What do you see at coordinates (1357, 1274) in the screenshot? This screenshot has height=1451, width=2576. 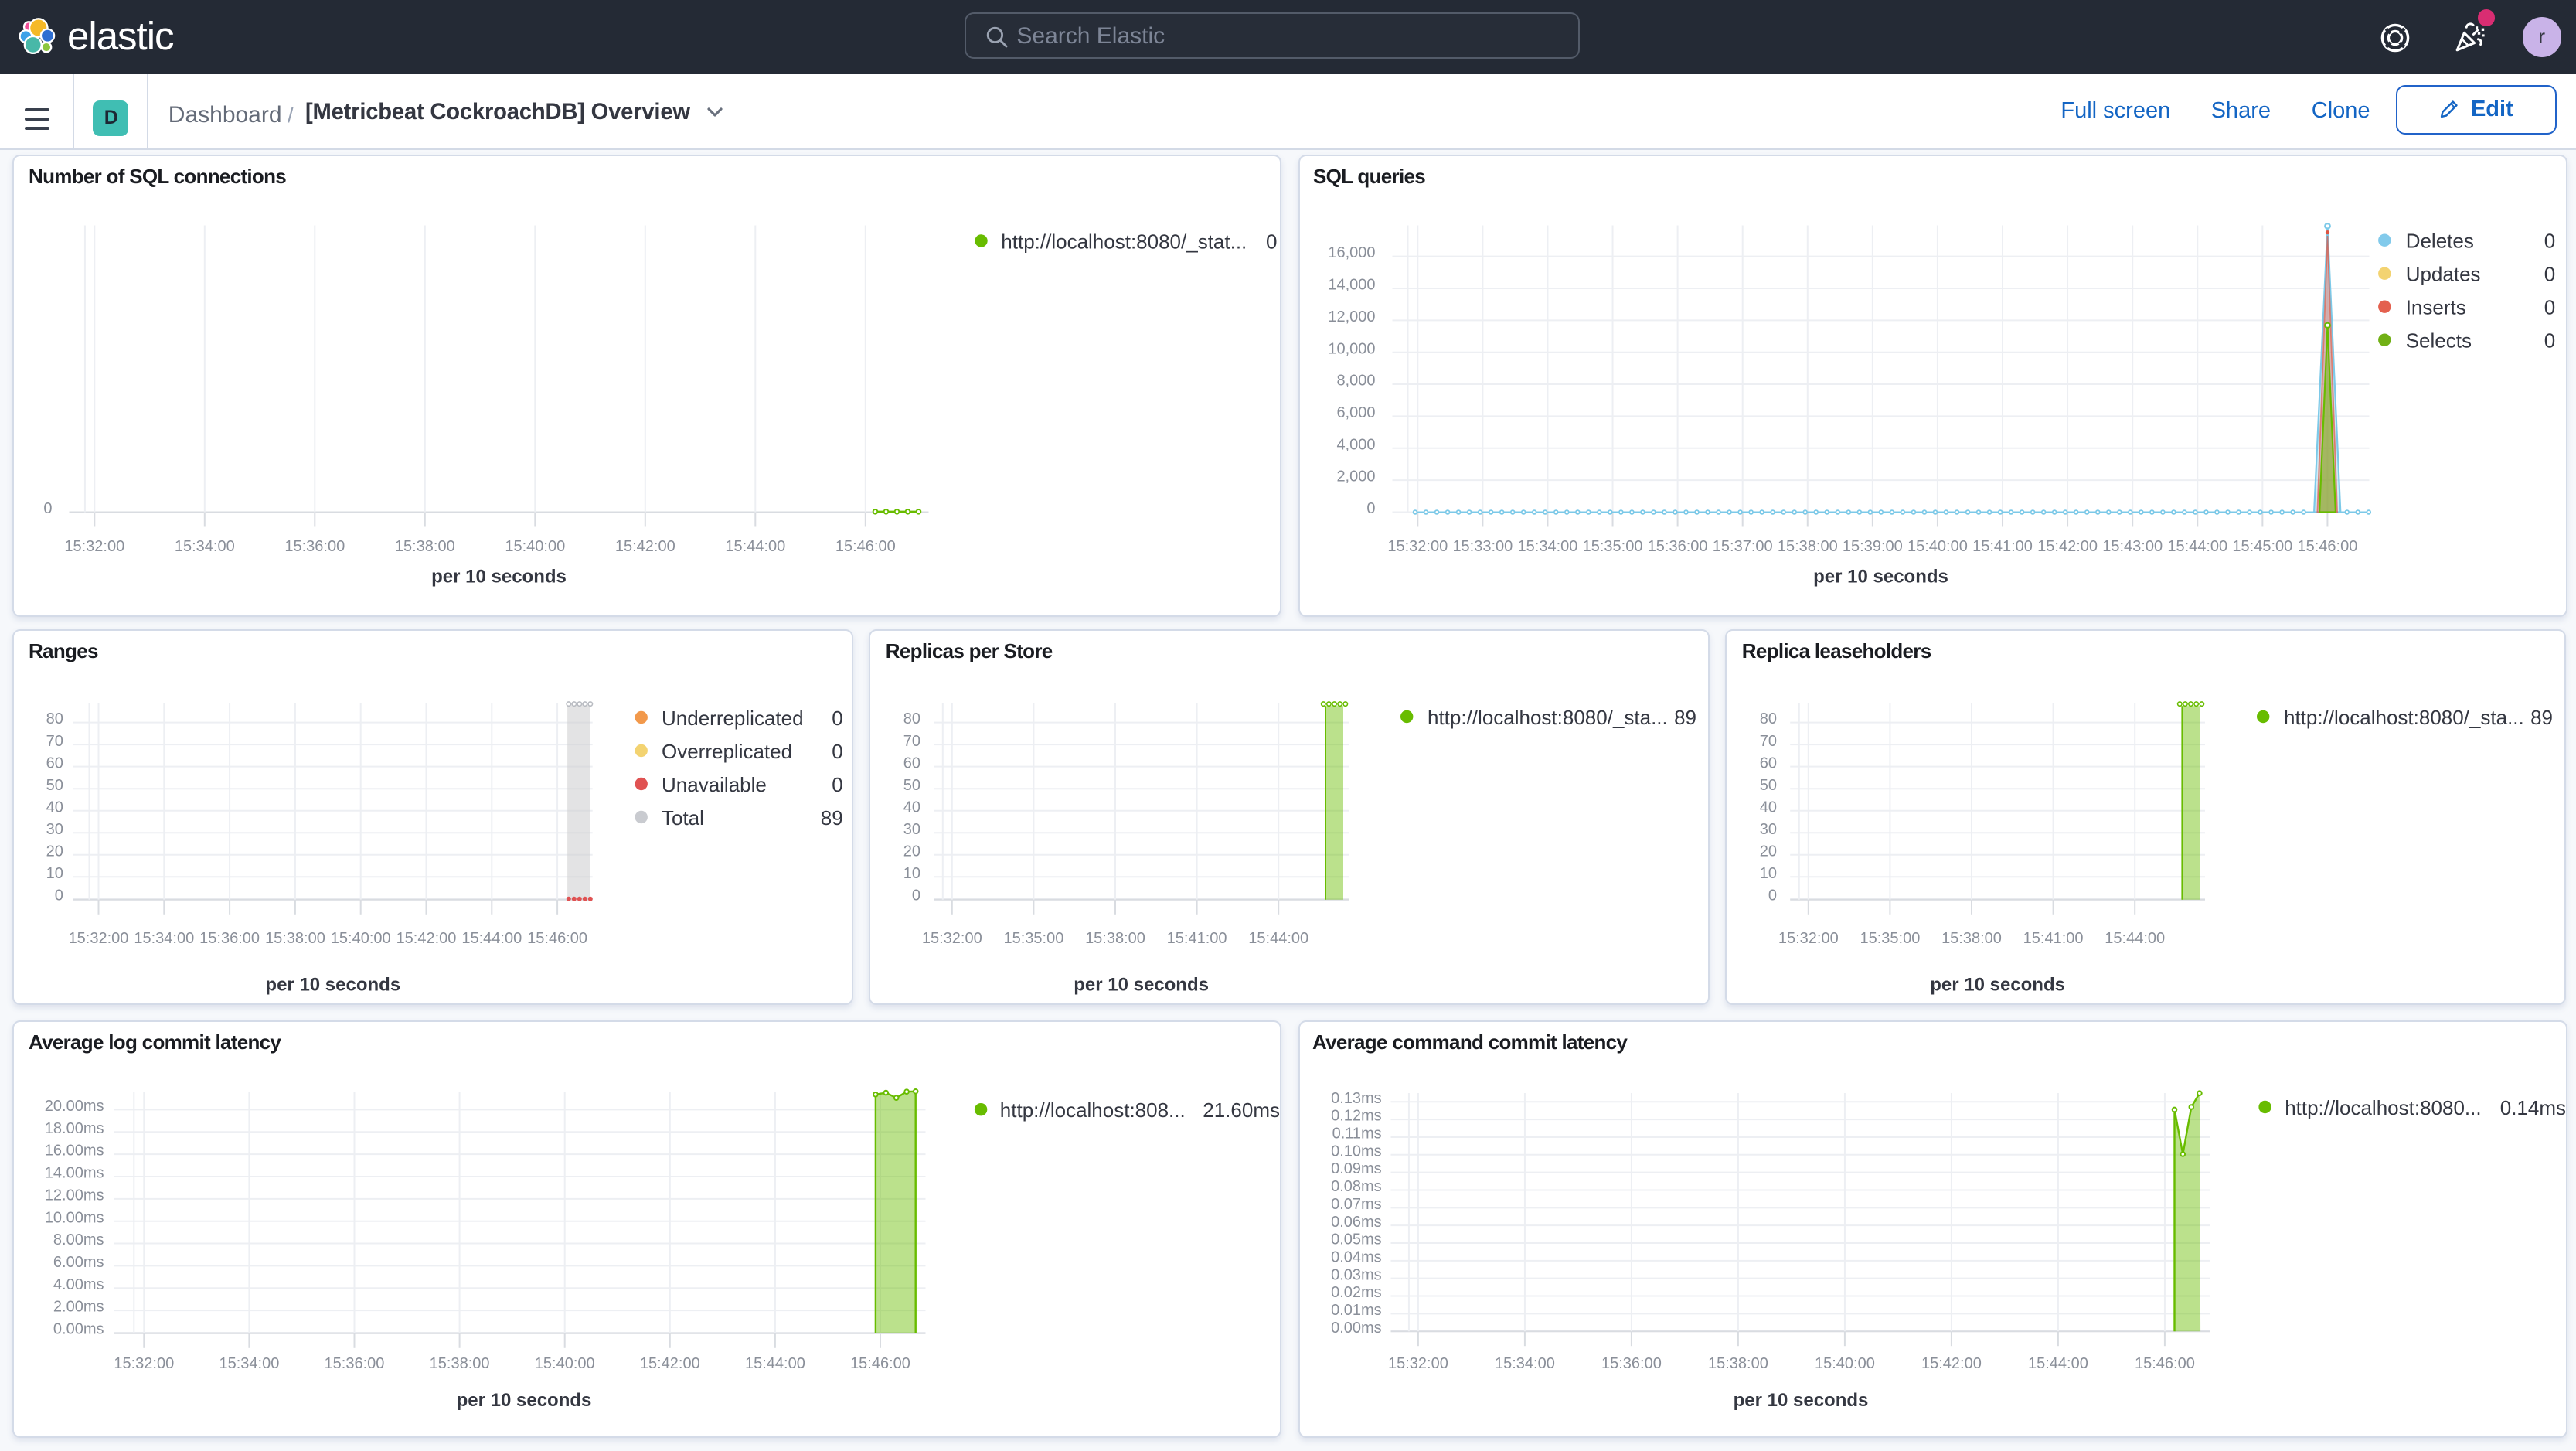 I see `svg-text: 0.03ms` at bounding box center [1357, 1274].